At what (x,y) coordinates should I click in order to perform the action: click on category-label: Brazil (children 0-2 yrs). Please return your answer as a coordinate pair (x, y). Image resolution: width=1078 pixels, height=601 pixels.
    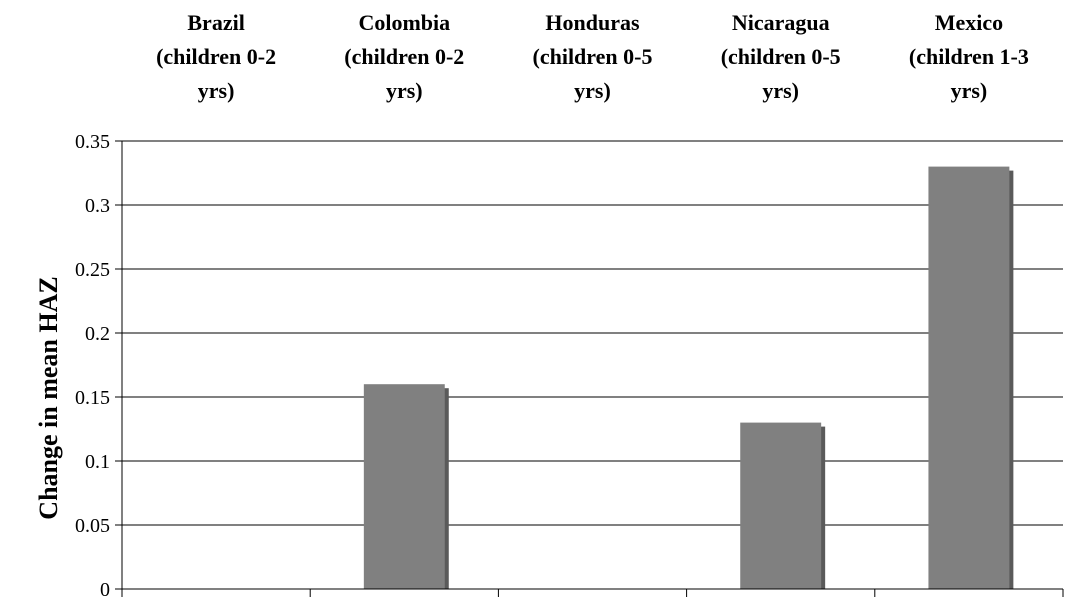
    Looking at the image, I should click on (216, 56).